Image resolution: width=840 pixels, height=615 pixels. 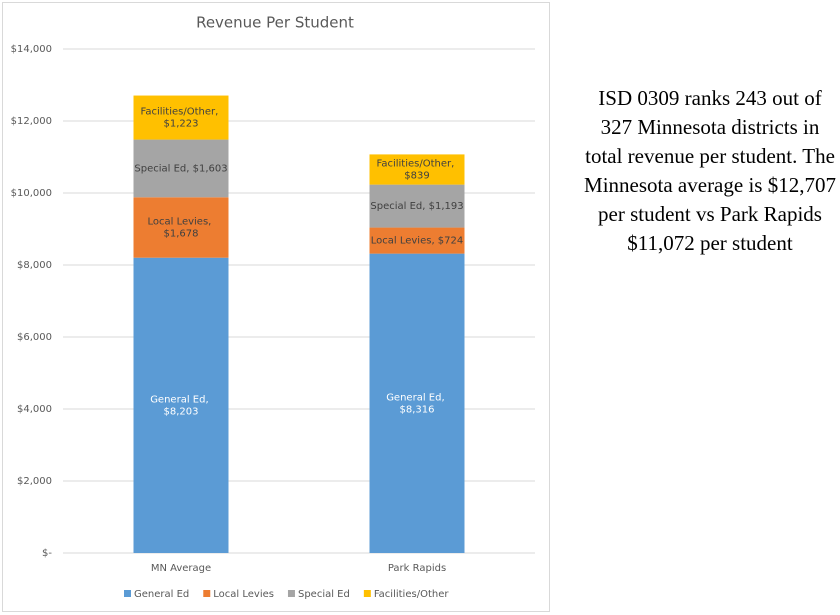 What do you see at coordinates (275, 23) in the screenshot?
I see `chart-title: Revenue Per Student` at bounding box center [275, 23].